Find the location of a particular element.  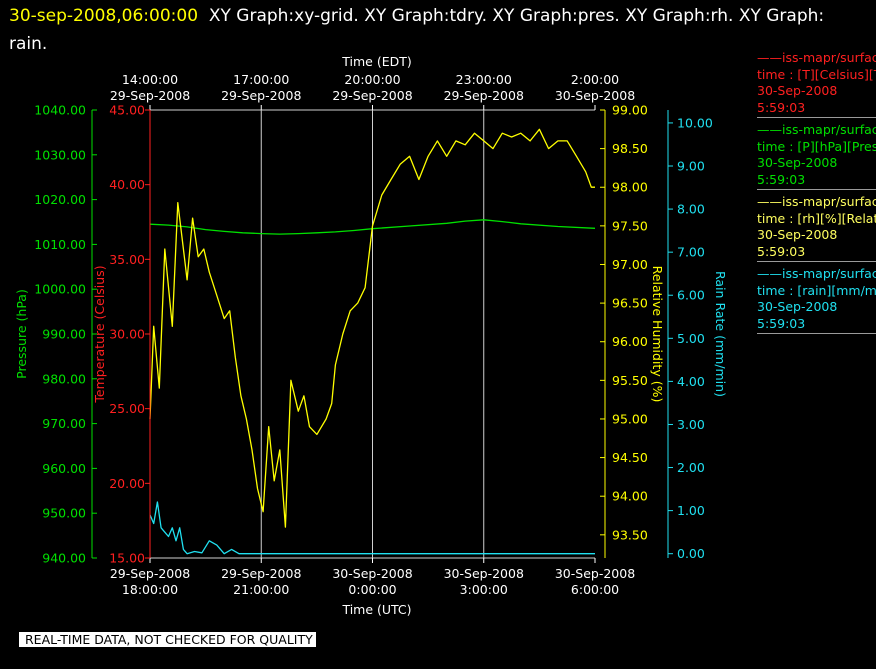

rain-tick-label: 8.00 is located at coordinates (691, 209).